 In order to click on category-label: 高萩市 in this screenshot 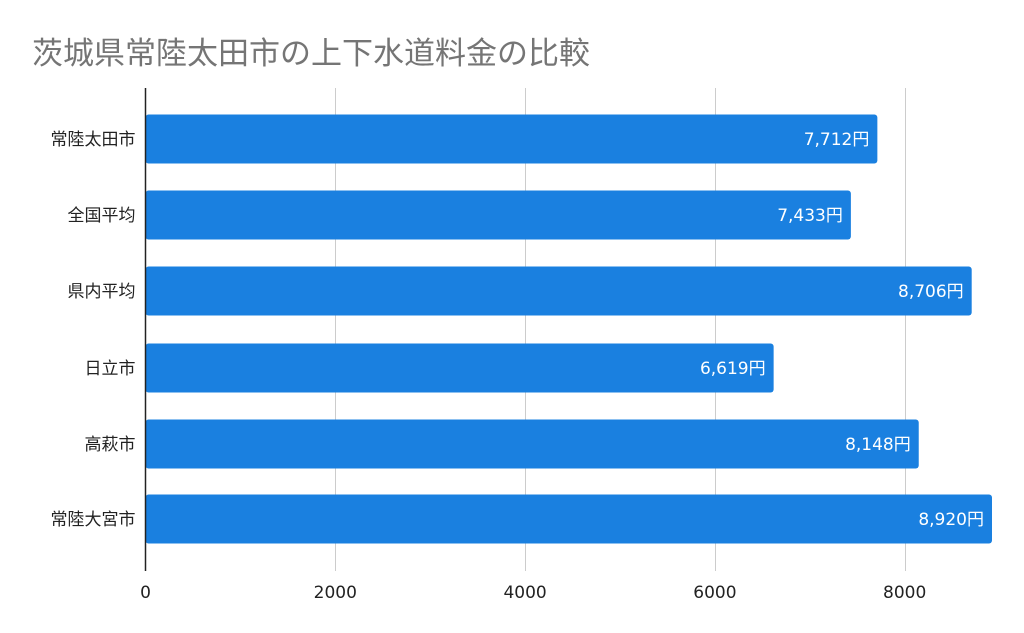, I will do `click(110, 445)`.